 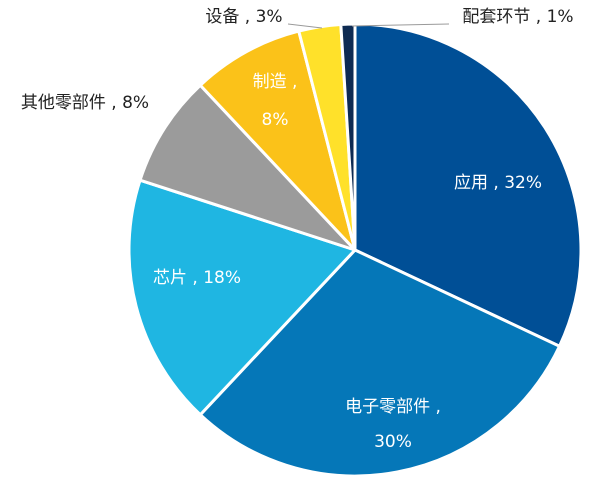 What do you see at coordinates (498, 183) in the screenshot?
I see `slice-label-1: 应用 , 32%` at bounding box center [498, 183].